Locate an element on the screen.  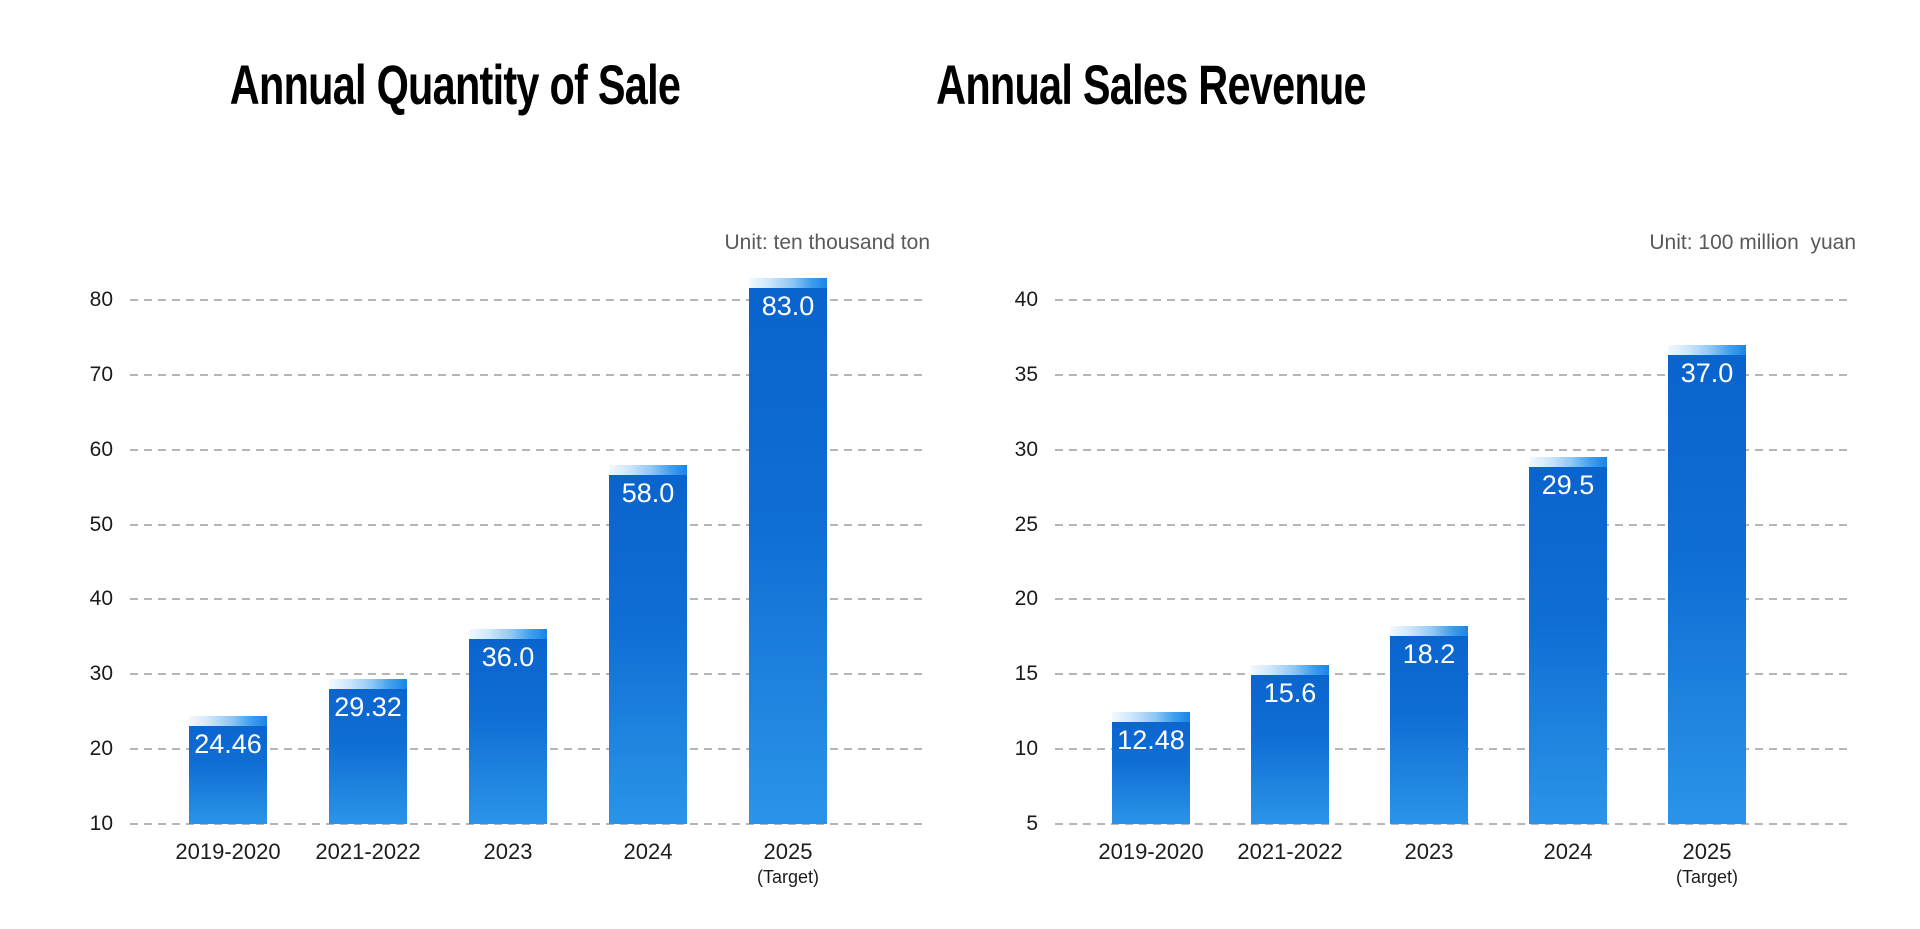
bar-revenue-3: 18.2 is located at coordinates (1429, 725).